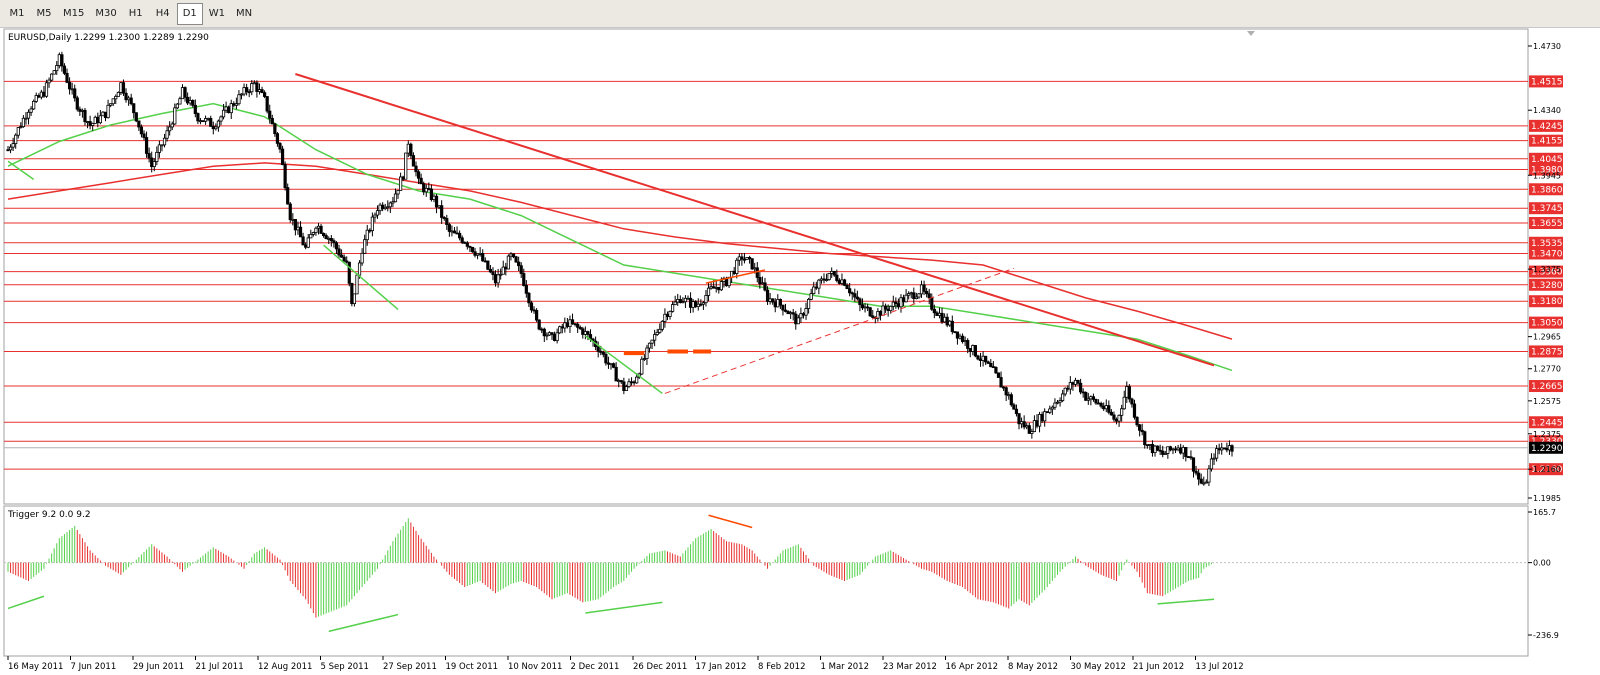  Describe the element at coordinates (845, 667) in the screenshot. I see `date-label: 1 Mar 2012` at that location.